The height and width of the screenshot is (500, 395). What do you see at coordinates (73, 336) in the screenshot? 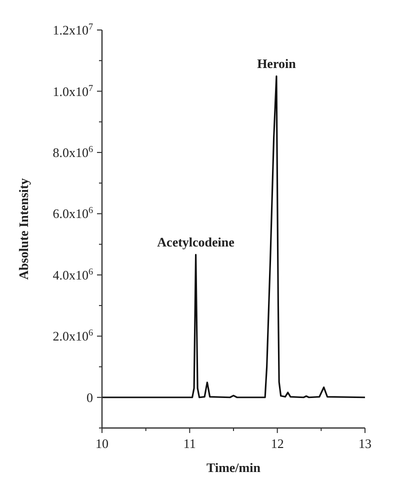
I see `y-tick-label: 2.0x10$^{6}$` at bounding box center [73, 336].